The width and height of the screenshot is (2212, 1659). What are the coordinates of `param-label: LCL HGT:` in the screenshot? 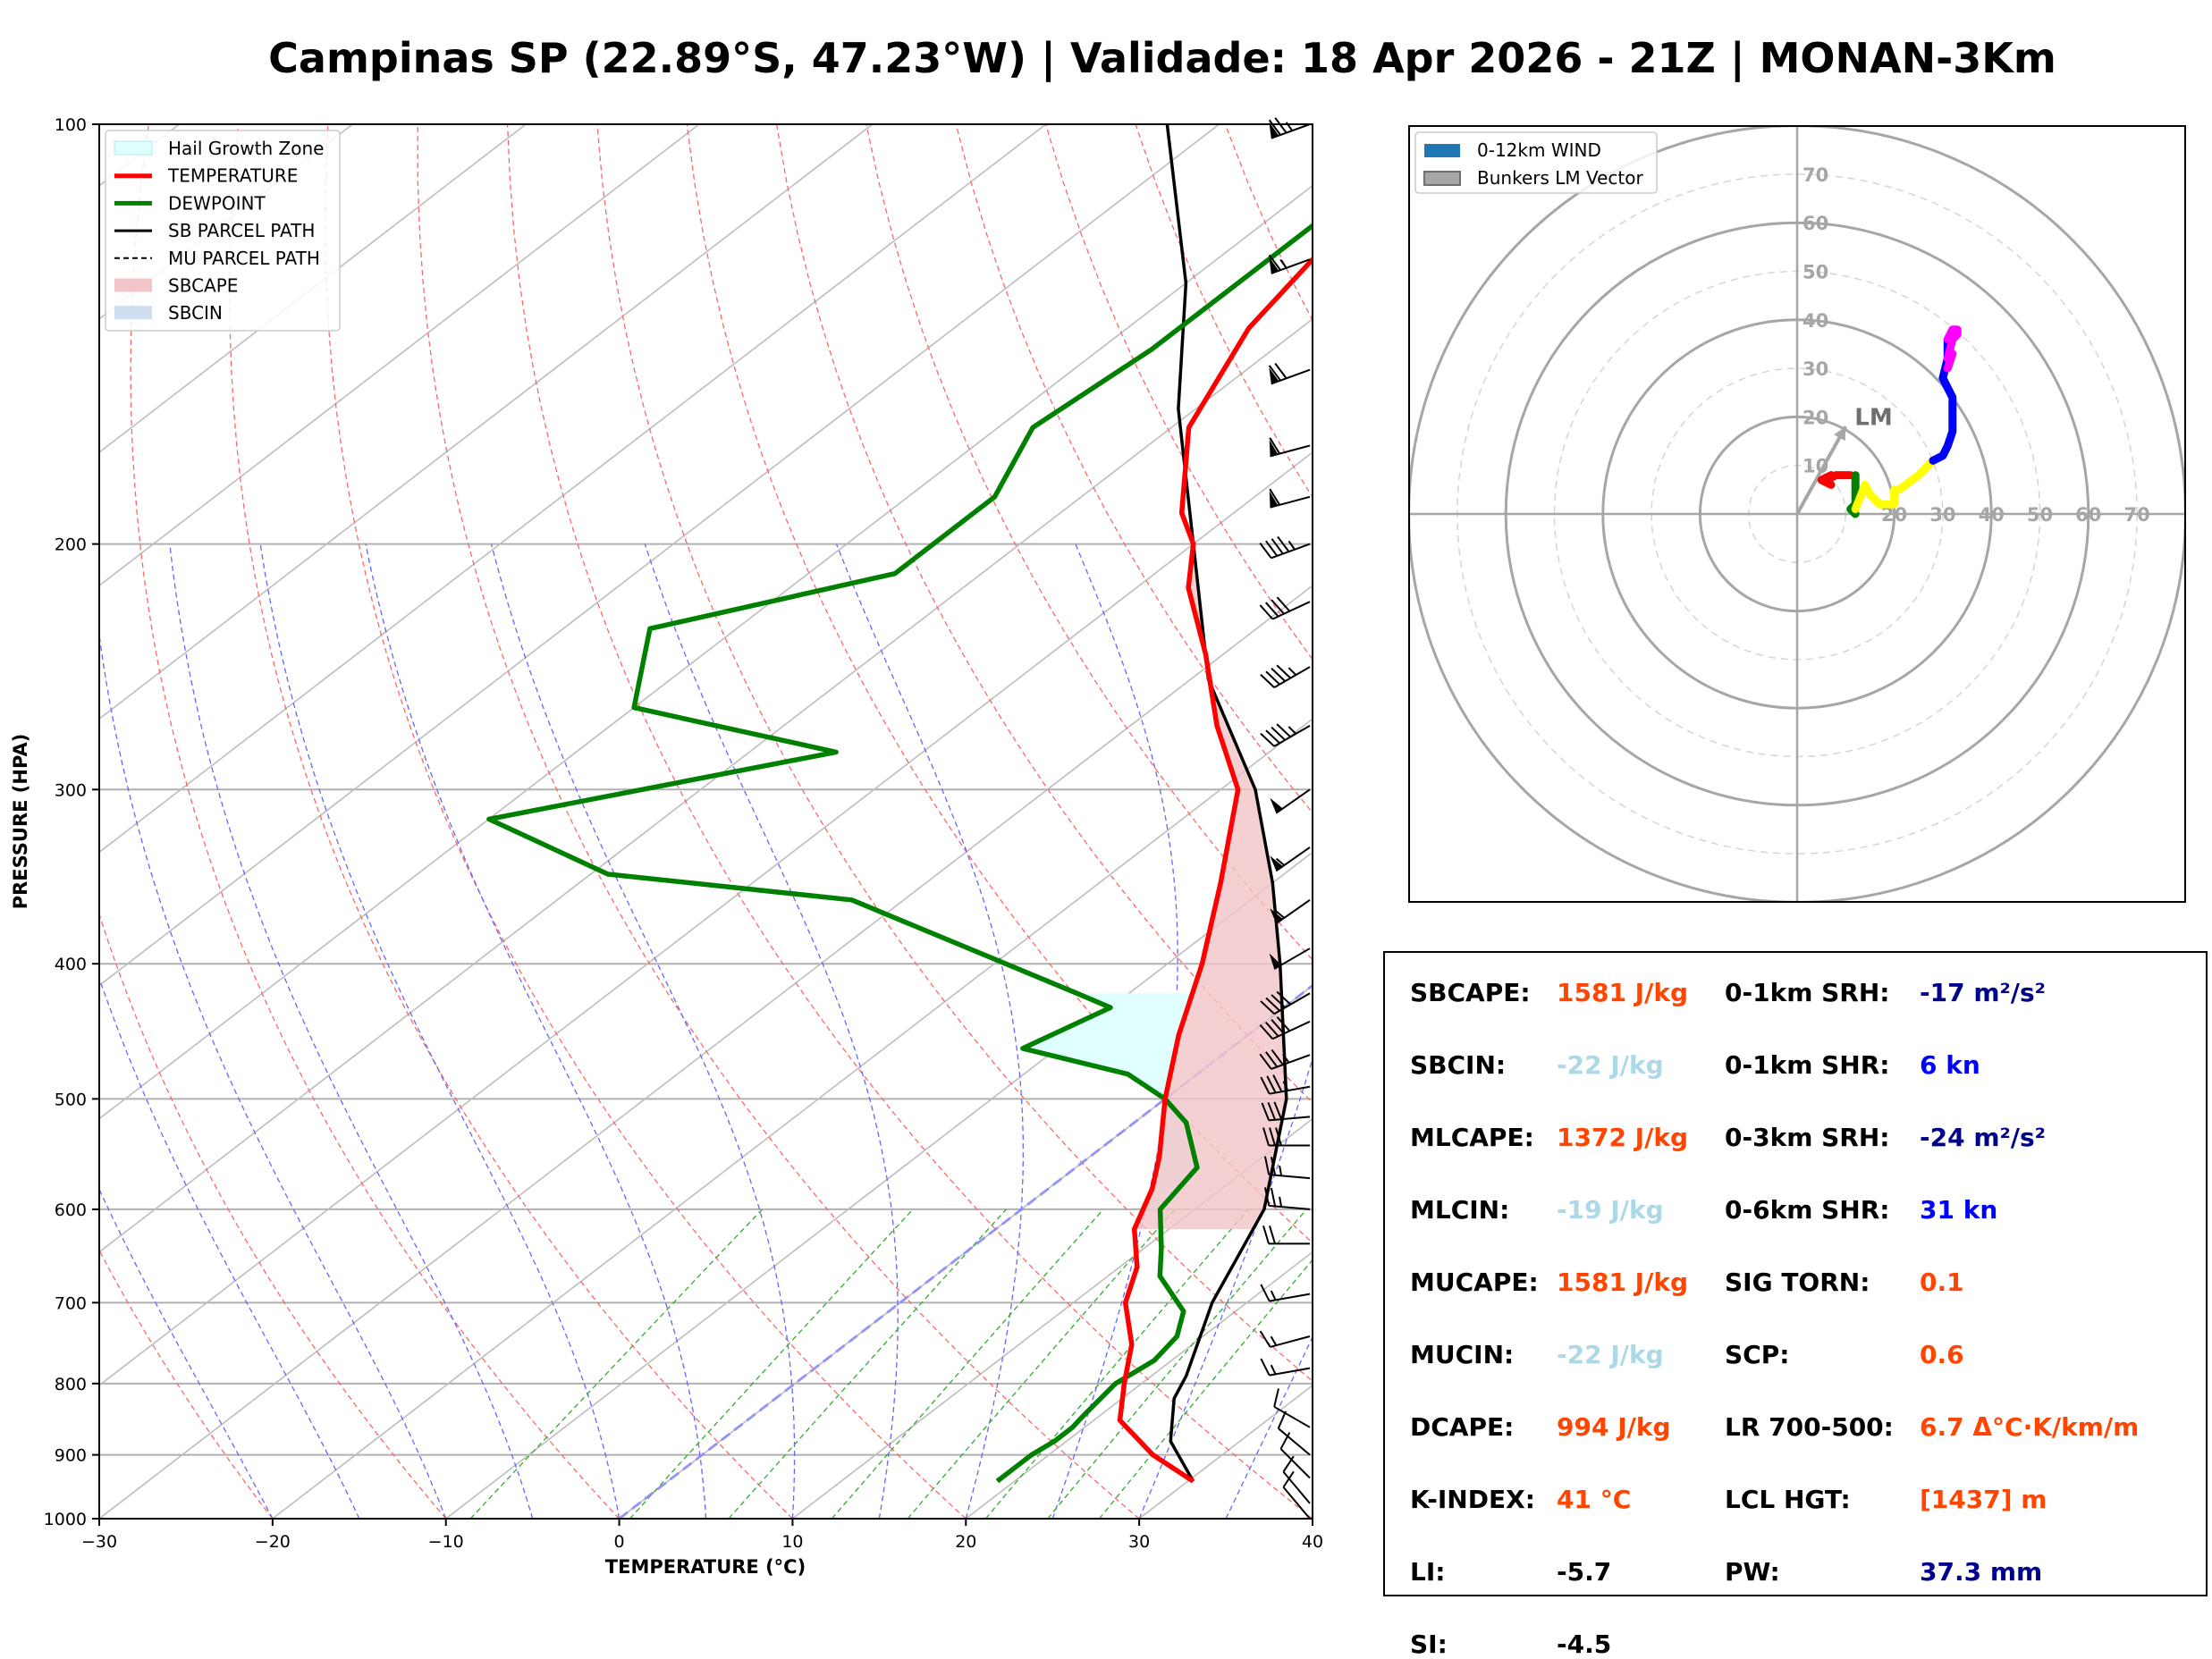 It's located at (1788, 1499).